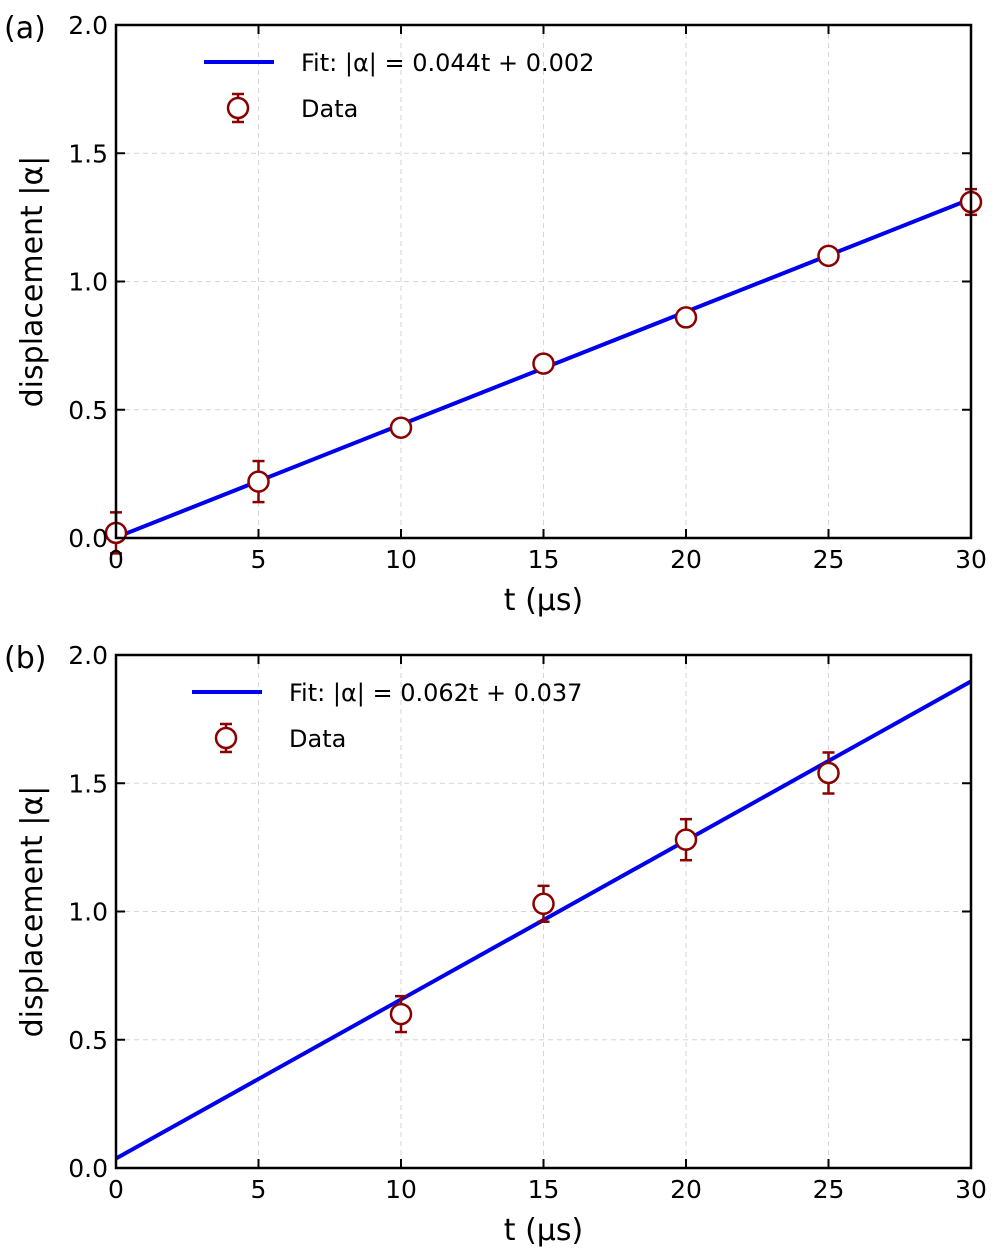 This screenshot has width=997, height=1253. Describe the element at coordinates (435, 693) in the screenshot. I see `legend-fit-label: Fit: |α| = 0.062t + 0.037` at that location.